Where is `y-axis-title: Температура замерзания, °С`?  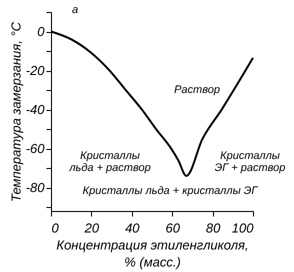 y-axis-title: Температура замерзания, °С is located at coordinates (16, 111).